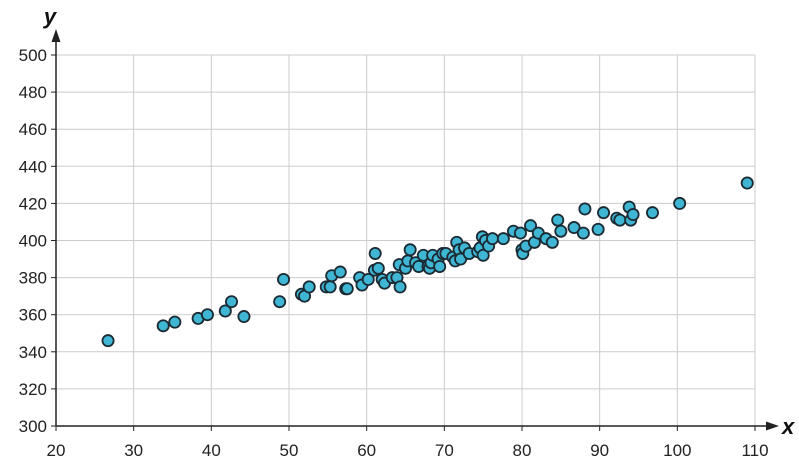 The height and width of the screenshot is (468, 799). Describe the element at coordinates (33, 389) in the screenshot. I see `y-tick-label: 320` at that location.